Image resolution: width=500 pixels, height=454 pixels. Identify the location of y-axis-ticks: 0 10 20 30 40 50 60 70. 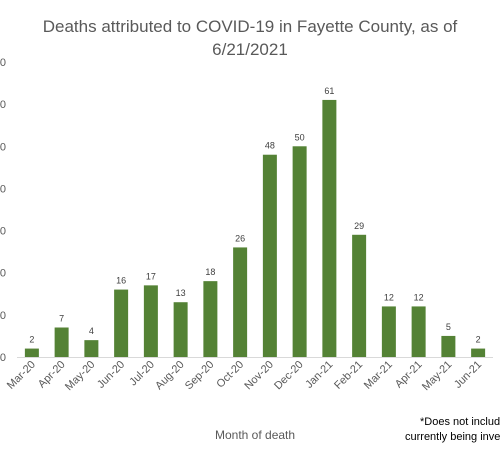
(3, 210).